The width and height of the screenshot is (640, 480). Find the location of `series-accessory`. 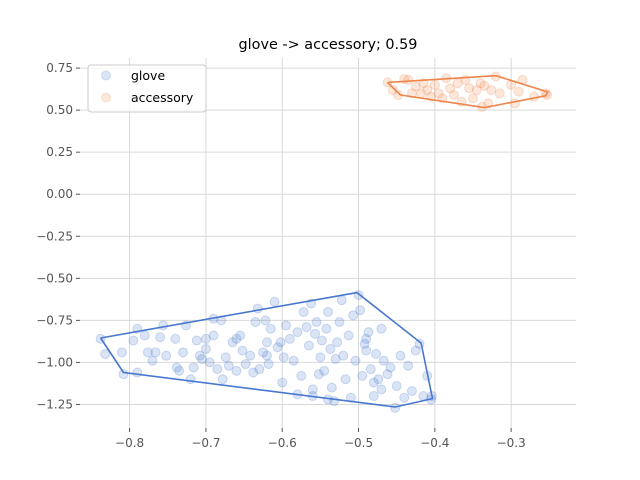

series-accessory is located at coordinates (467, 91).